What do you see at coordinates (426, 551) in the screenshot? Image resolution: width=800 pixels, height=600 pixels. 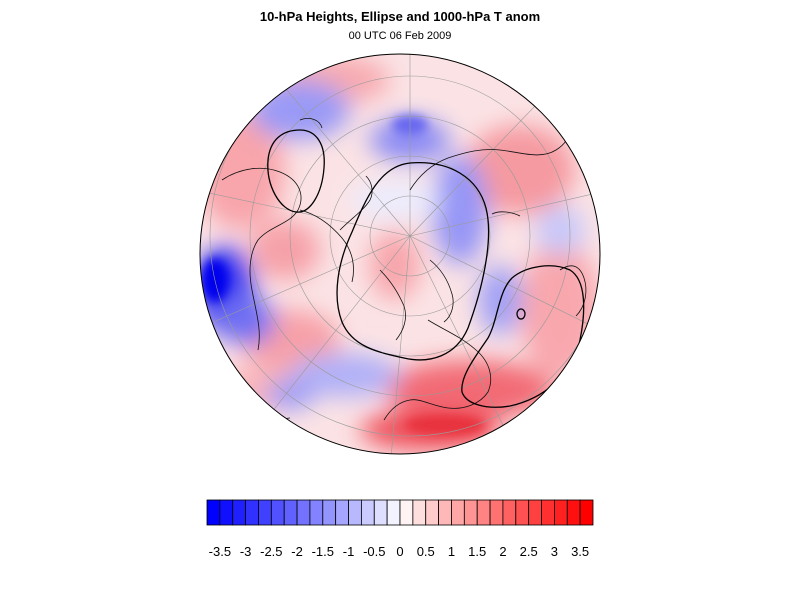 I see `colorbar-tick-label: 0.5` at bounding box center [426, 551].